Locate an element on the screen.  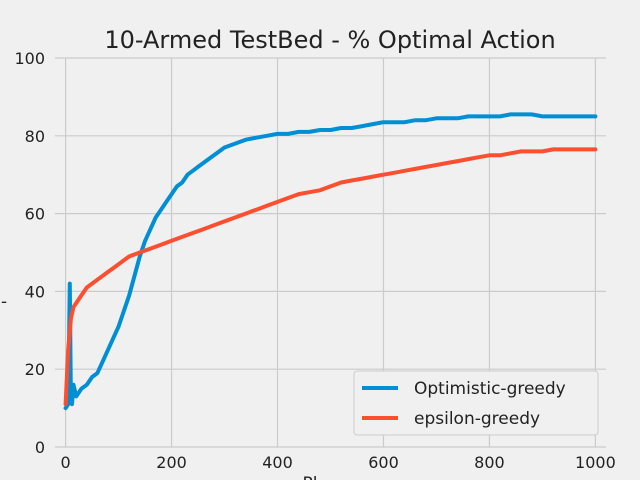
legend: Optimistic-greedy epsilon-greedy is located at coordinates (476, 403).